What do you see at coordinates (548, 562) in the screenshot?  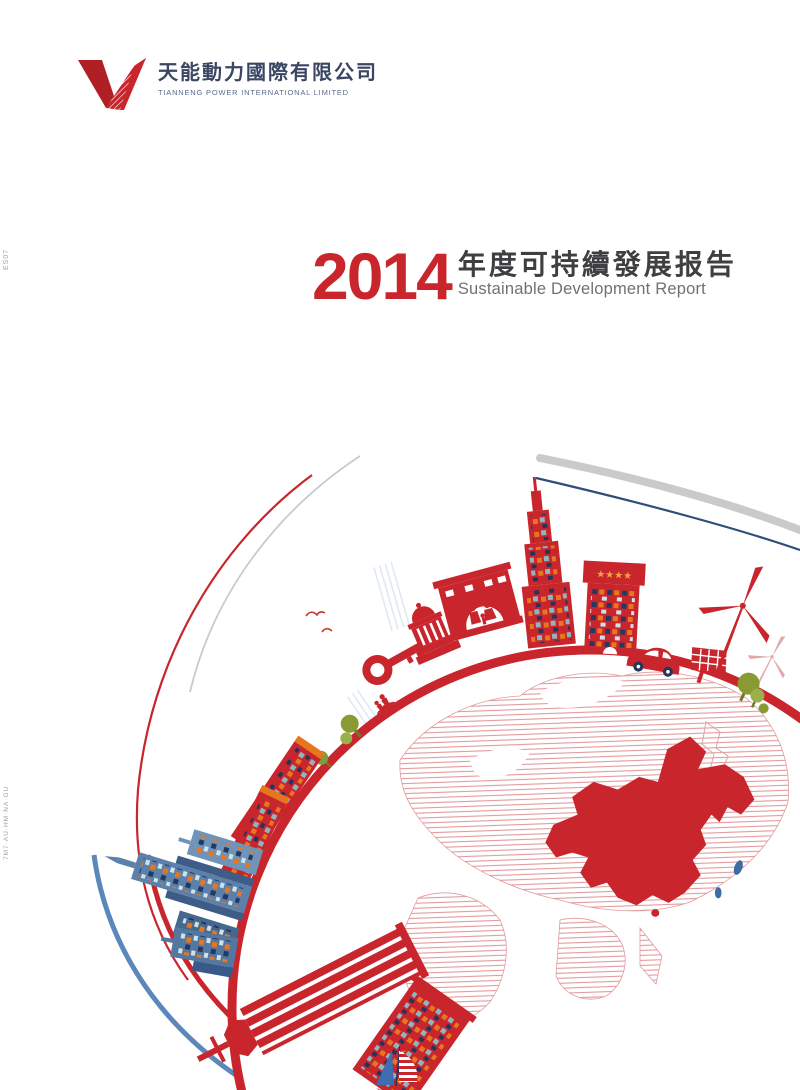 I see `tiered-tower` at bounding box center [548, 562].